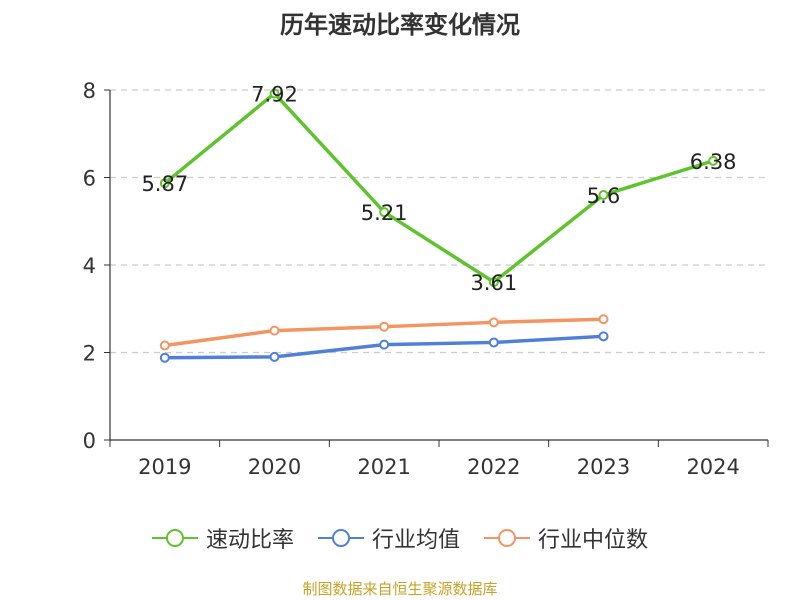  Describe the element at coordinates (493, 467) in the screenshot. I see `x-tick-label: 2022` at that location.